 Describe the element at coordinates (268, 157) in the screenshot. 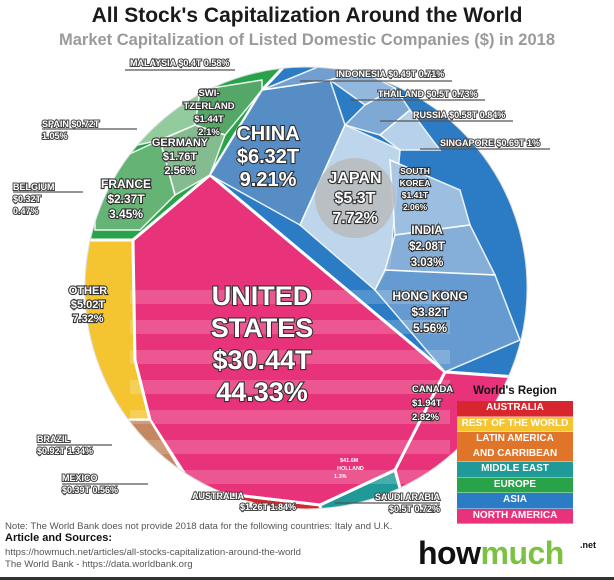

I see `country-value: $6.32T` at that location.